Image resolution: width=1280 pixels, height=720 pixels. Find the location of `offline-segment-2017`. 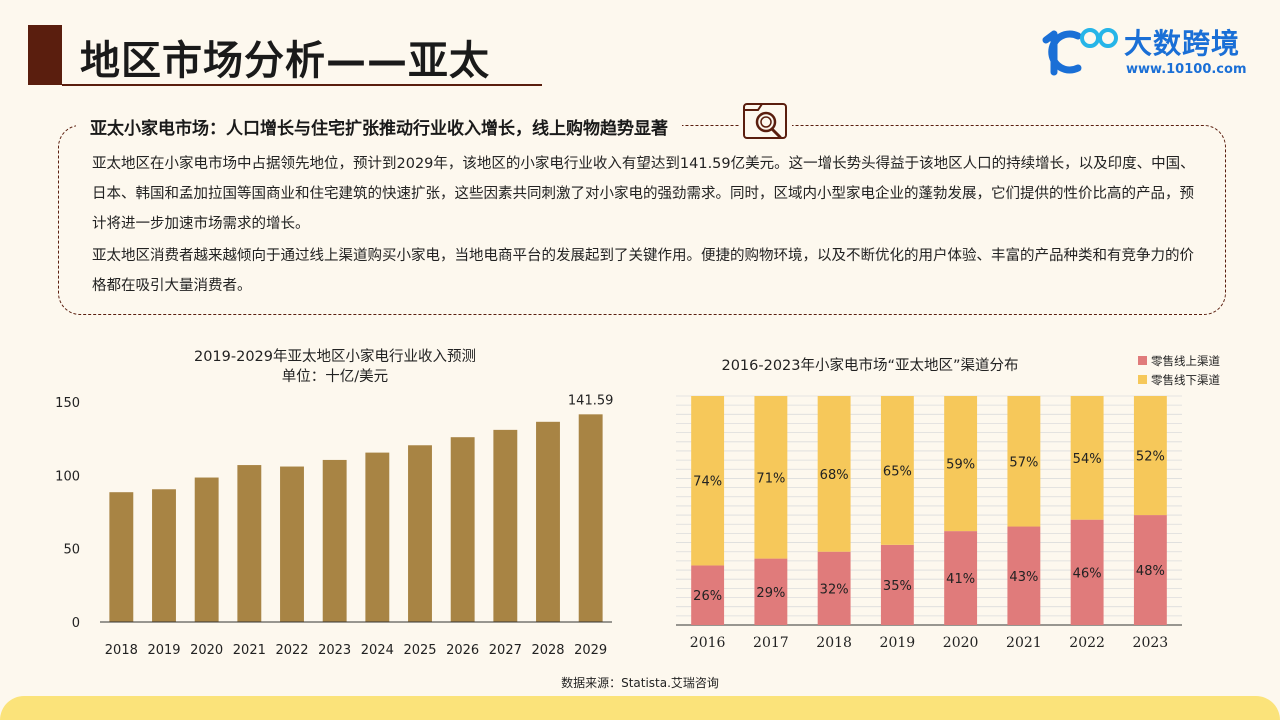

offline-segment-2017 is located at coordinates (771, 477).